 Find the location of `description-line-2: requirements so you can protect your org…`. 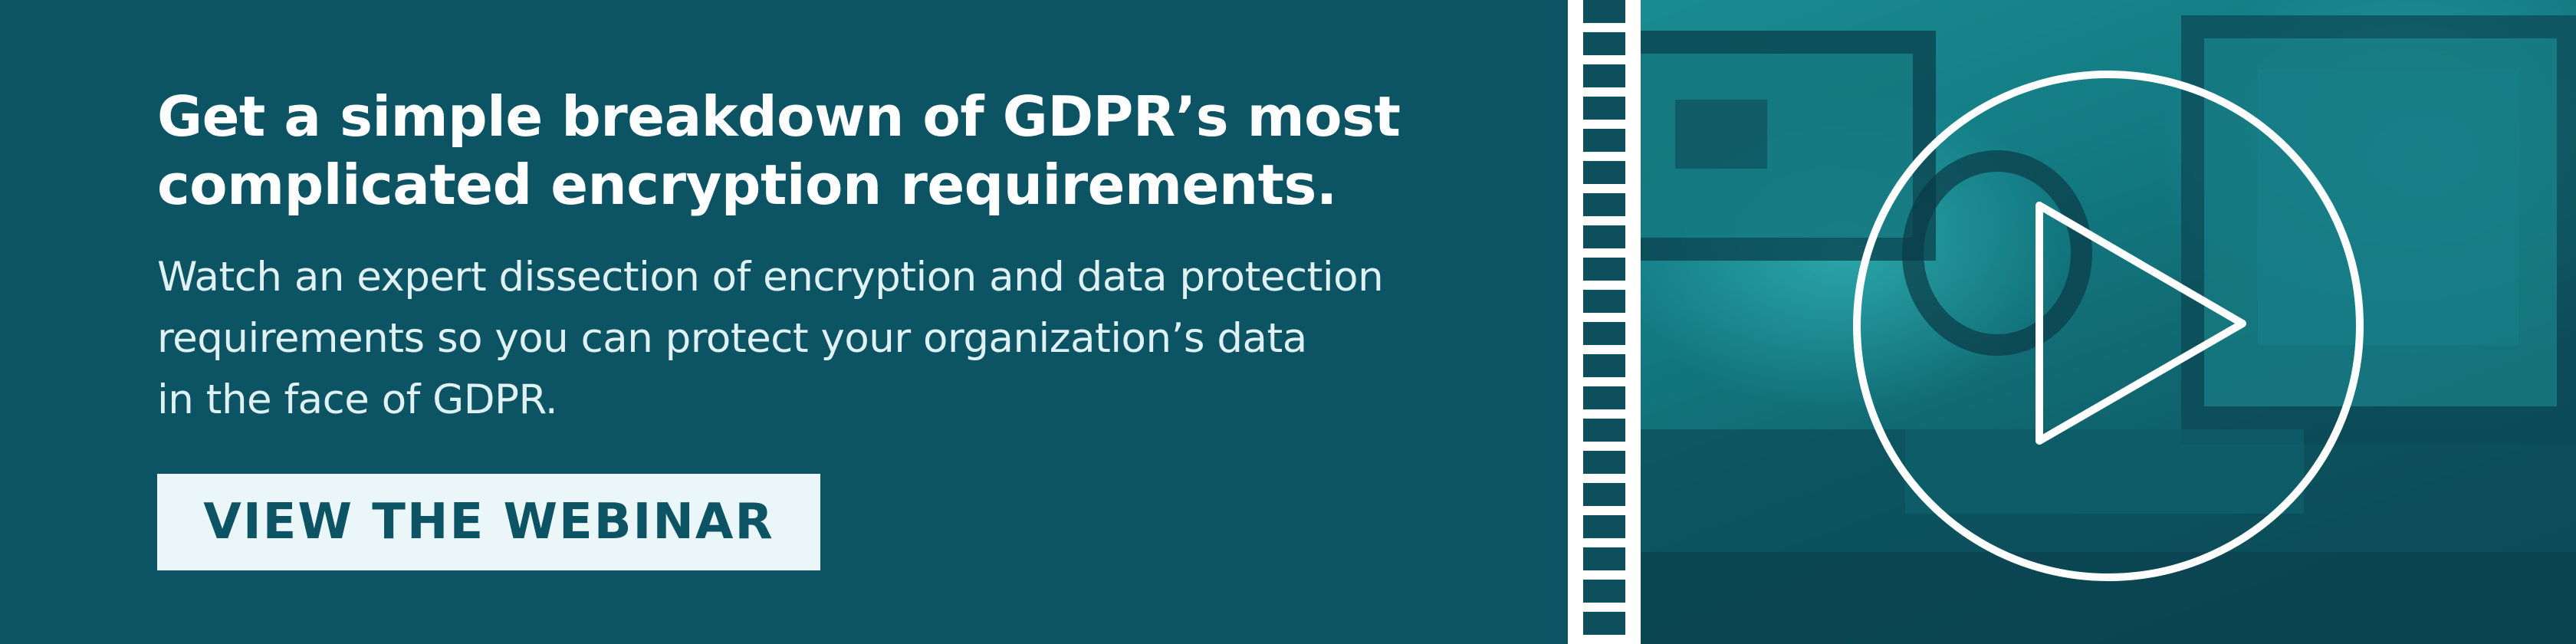

description-line-2: requirements so you can protect your org… is located at coordinates (732, 339).